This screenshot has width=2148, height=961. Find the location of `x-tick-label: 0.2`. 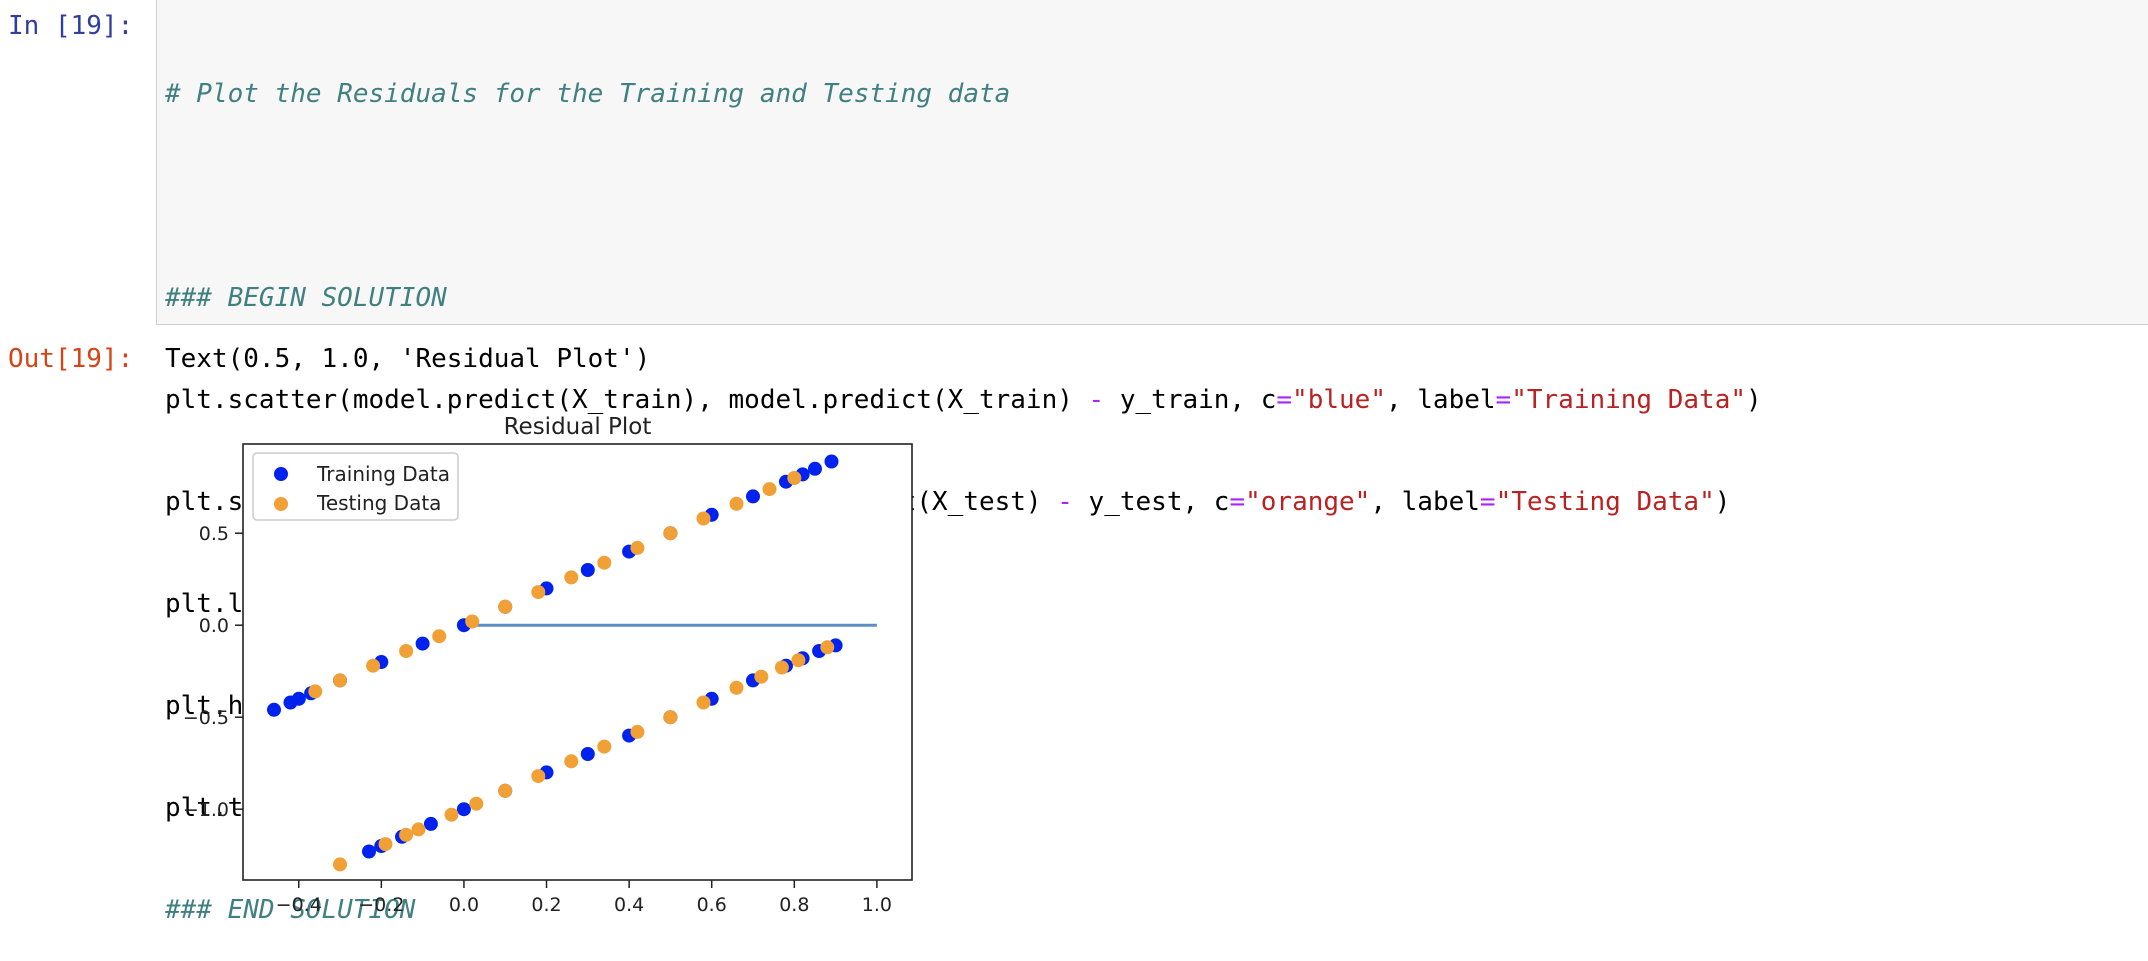

x-tick-label: 0.2 is located at coordinates (546, 905).